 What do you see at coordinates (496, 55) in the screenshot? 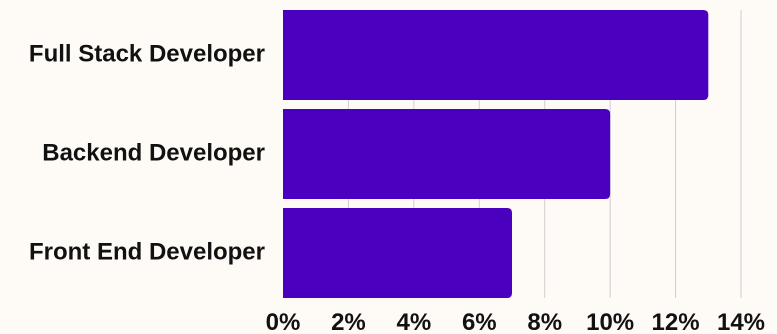
I see `bar-full-stack-developer` at bounding box center [496, 55].